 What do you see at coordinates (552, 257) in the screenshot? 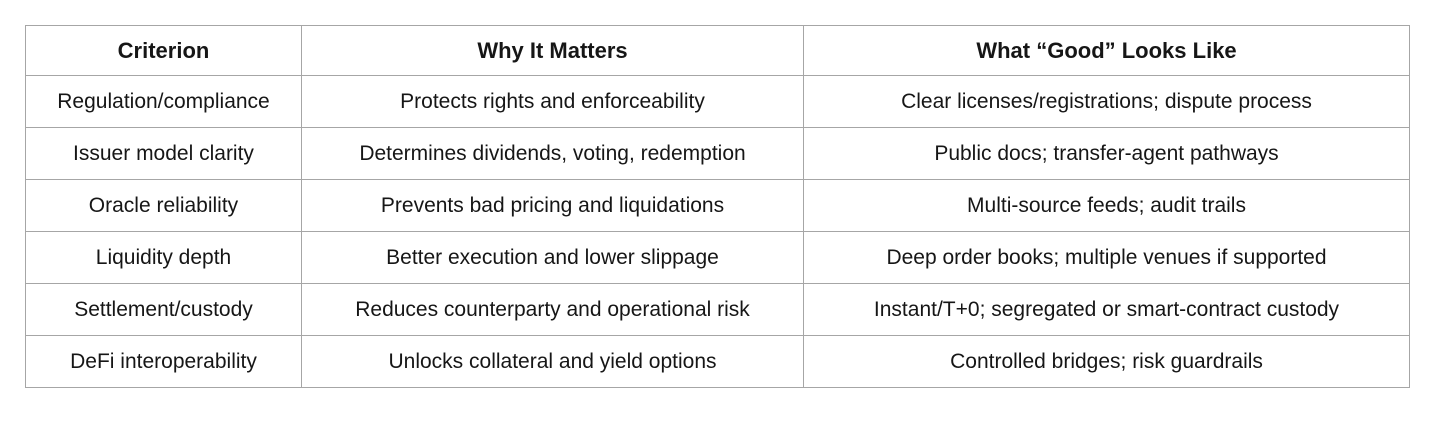
I see `cell-why: Better execution and lower slippage` at bounding box center [552, 257].